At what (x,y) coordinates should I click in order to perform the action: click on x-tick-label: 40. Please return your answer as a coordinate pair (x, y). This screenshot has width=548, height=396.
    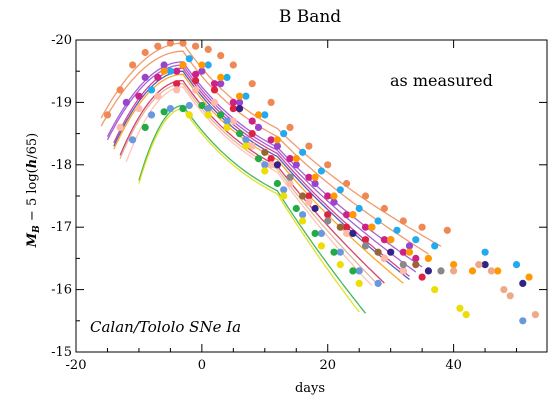
    Looking at the image, I should click on (453, 365).